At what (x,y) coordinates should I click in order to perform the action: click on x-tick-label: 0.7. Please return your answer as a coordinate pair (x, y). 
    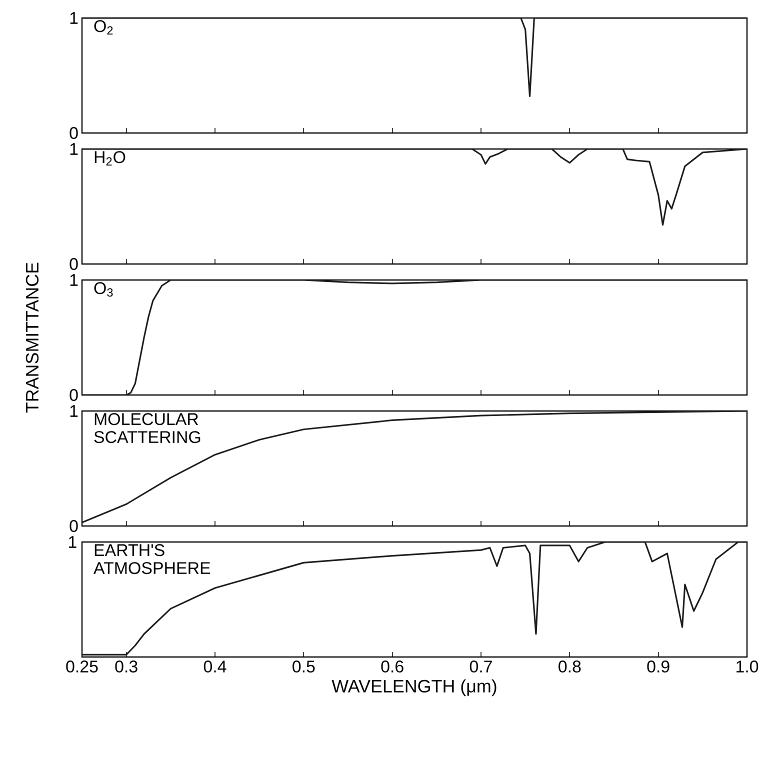
    Looking at the image, I should click on (481, 666).